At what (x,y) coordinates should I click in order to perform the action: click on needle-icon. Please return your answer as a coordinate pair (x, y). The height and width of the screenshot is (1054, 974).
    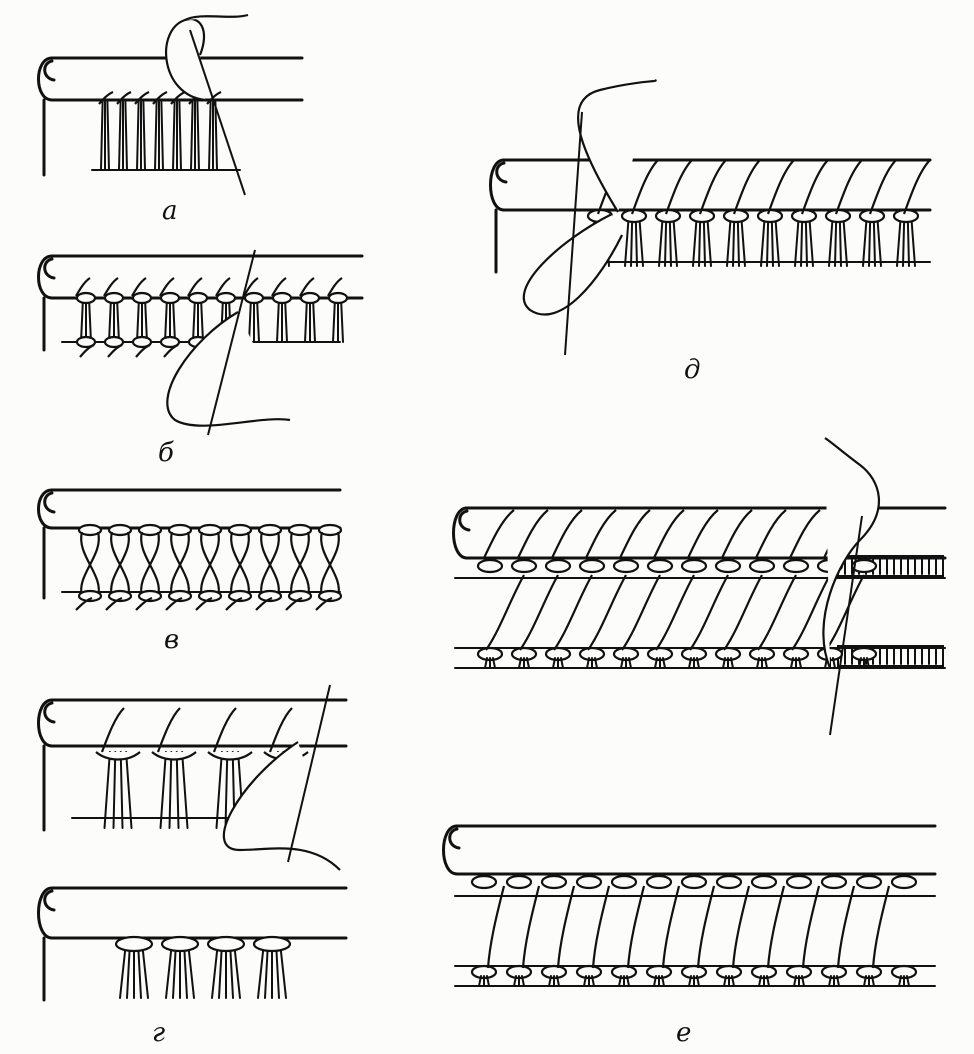
    Looking at the image, I should click on (309, 773).